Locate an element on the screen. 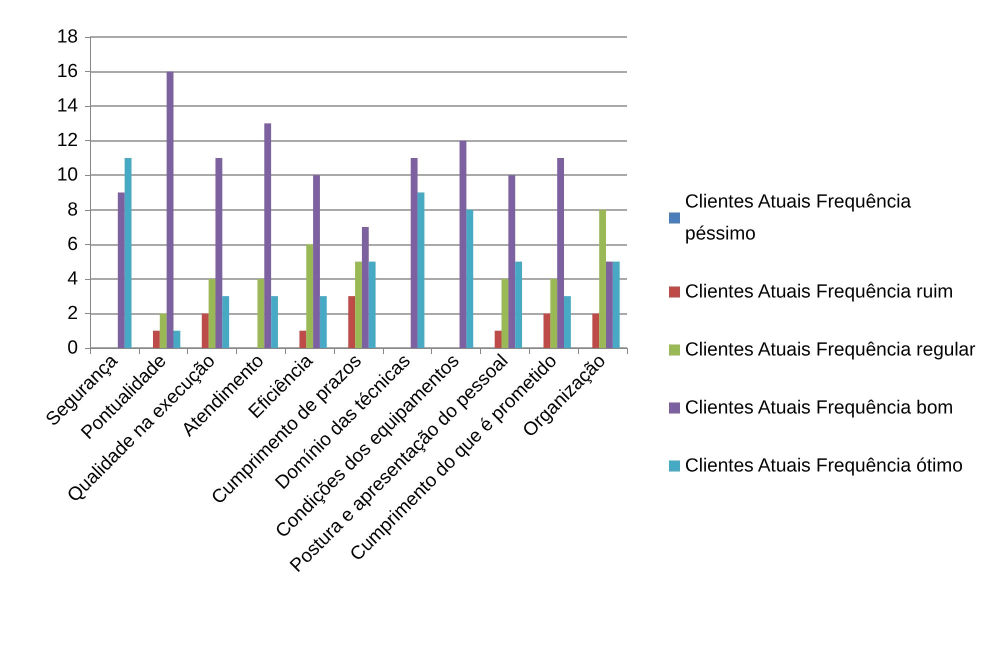 Image resolution: width=1000 pixels, height=668 pixels. legend-label: Clientes Atuais Frequência regular is located at coordinates (830, 350).